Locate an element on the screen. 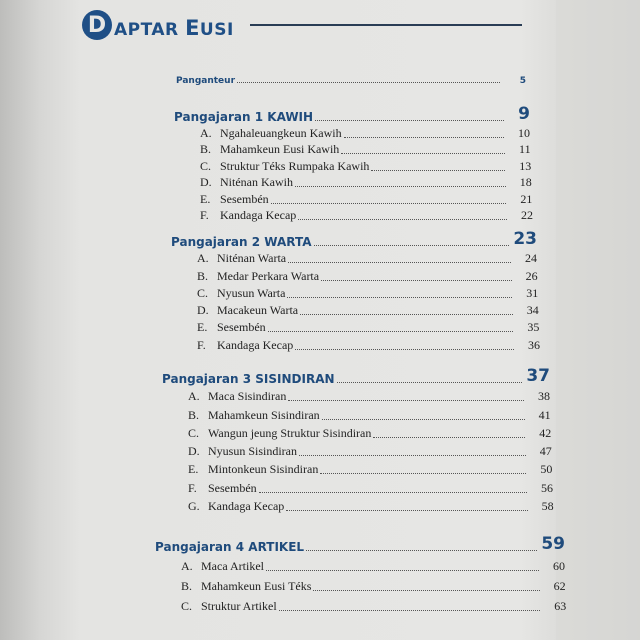 The width and height of the screenshot is (640, 640). entry-page: 5 is located at coordinates (522, 81).